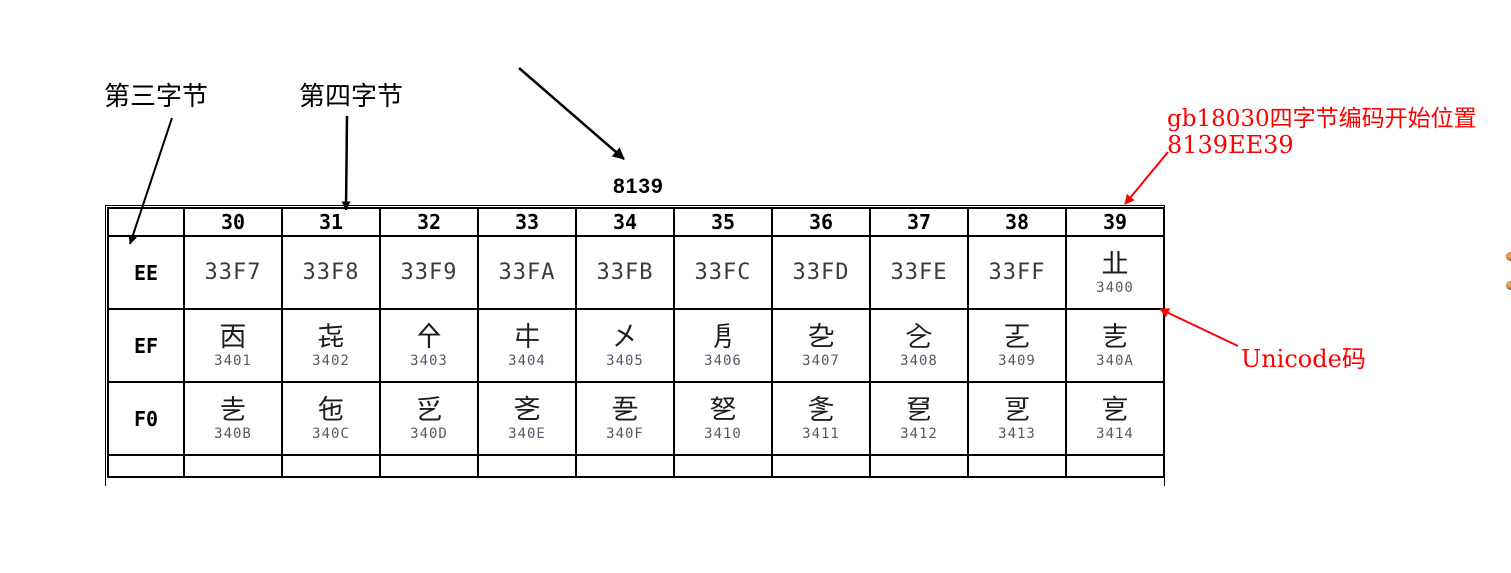  What do you see at coordinates (821, 222) in the screenshot?
I see `column-header-36: 36` at bounding box center [821, 222].